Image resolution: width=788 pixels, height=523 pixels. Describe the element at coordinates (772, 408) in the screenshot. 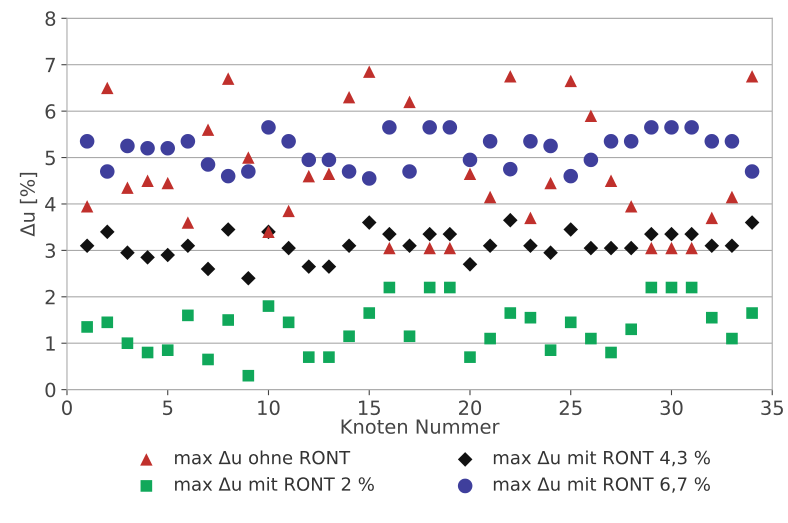

I see `x-tick-label: 35` at that location.